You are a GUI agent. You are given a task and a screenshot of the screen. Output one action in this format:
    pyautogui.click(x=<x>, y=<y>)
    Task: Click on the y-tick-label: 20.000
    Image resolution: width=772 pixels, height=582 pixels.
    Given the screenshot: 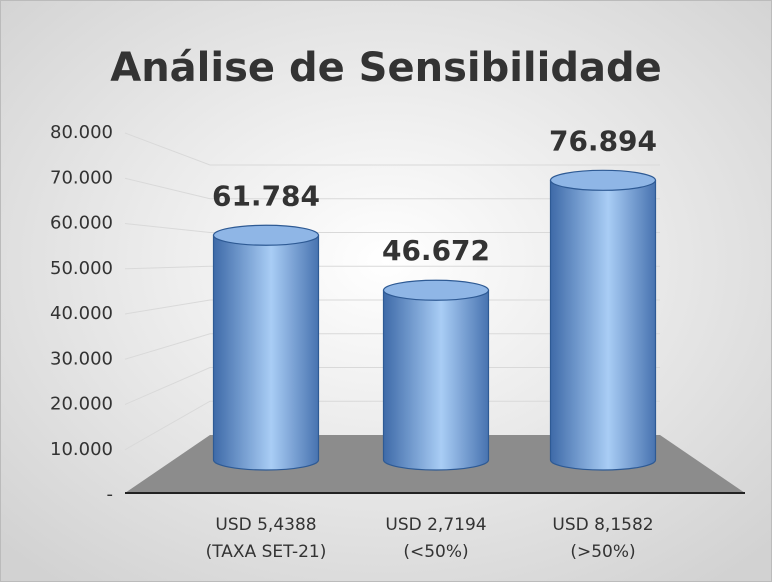 What is the action you would take?
    pyautogui.click(x=81, y=404)
    